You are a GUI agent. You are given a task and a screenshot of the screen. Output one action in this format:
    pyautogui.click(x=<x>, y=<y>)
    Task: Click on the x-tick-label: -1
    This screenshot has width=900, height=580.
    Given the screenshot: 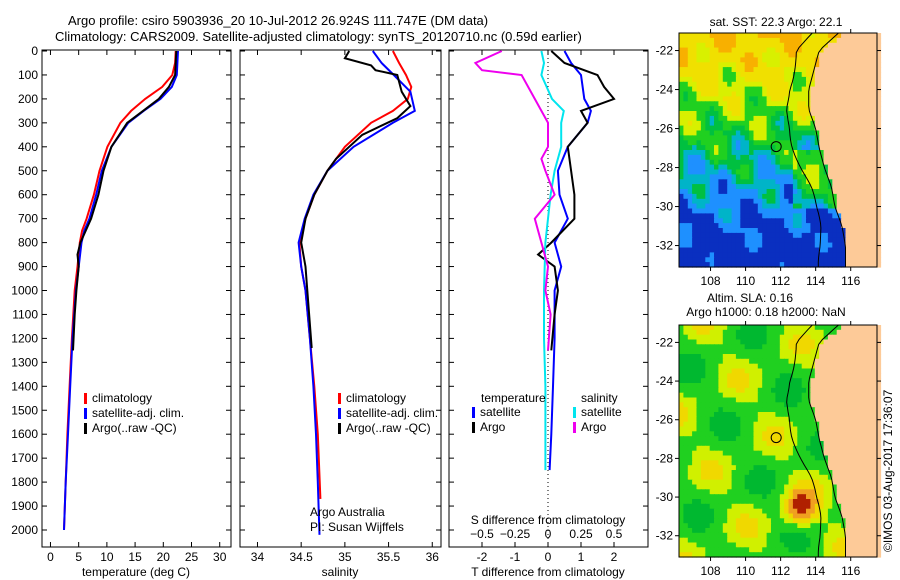 What is the action you would take?
    pyautogui.click(x=515, y=557)
    